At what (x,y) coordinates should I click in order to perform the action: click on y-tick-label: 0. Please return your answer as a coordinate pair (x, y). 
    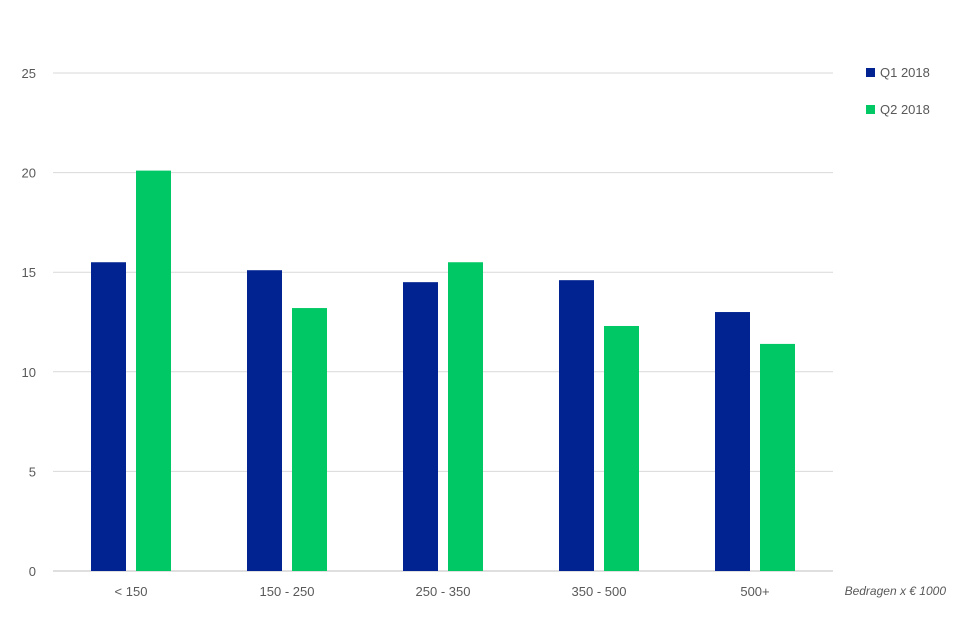
    Looking at the image, I should click on (32, 571).